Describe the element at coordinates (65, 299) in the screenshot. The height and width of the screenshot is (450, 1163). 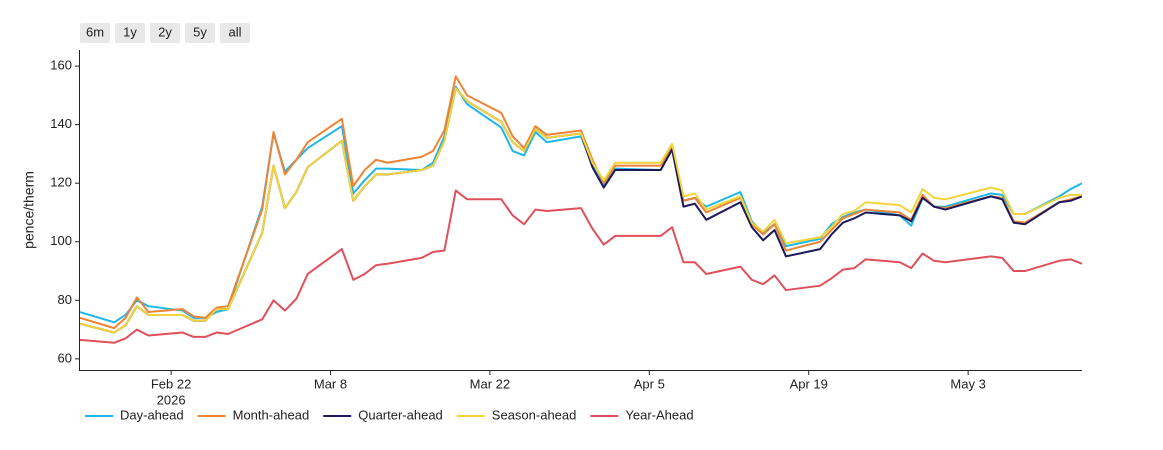
I see `y-tick-label: 80` at that location.